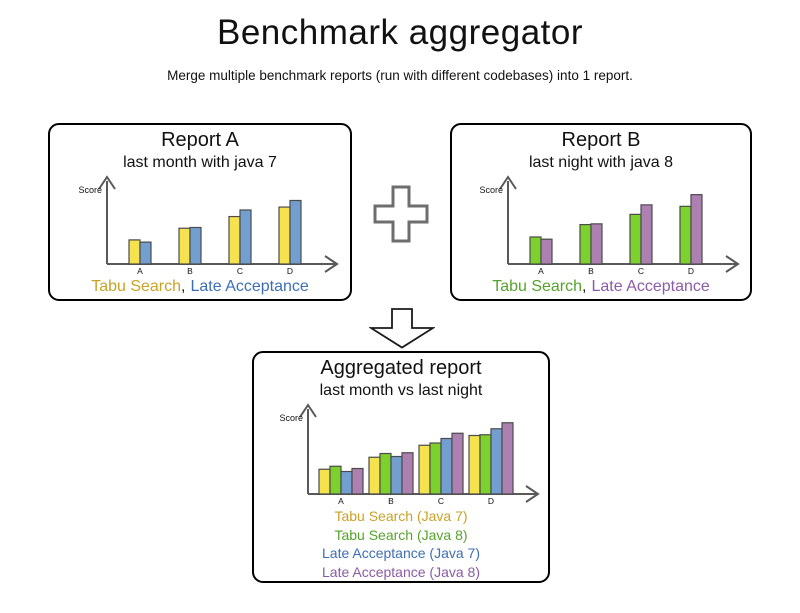 The width and height of the screenshot is (800, 613). Describe the element at coordinates (136, 286) in the screenshot. I see `legend-item-tabu-search-java7: Tabu Search` at that location.